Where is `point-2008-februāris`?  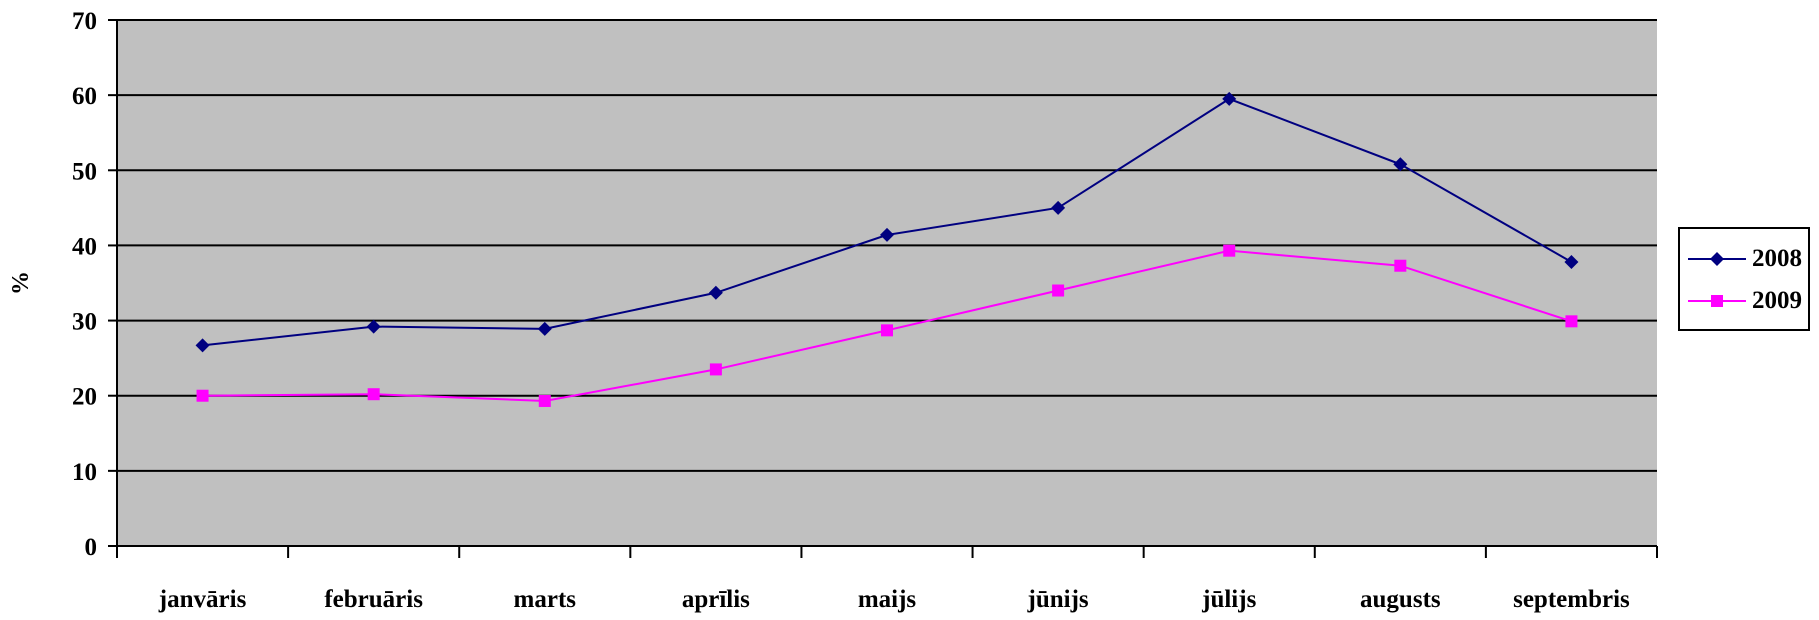 point-2008-februāris is located at coordinates (373, 326).